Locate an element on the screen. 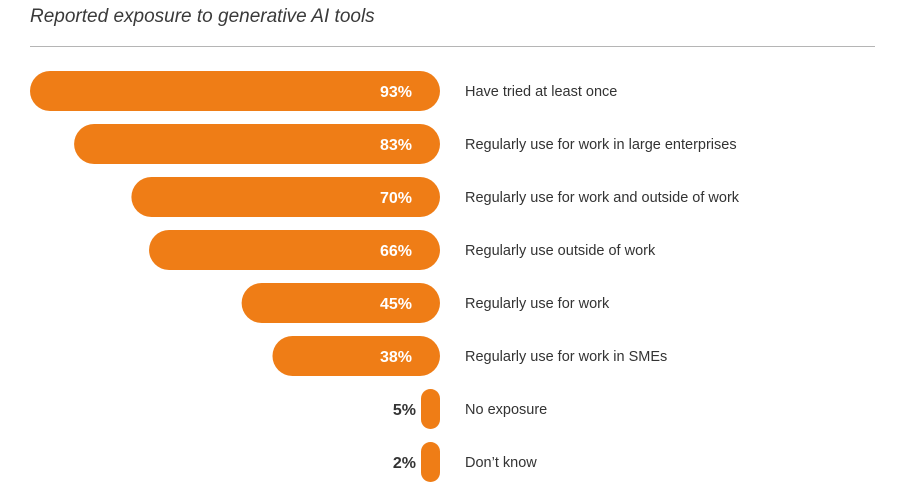 Image resolution: width=900 pixels, height=496 pixels. title-divider is located at coordinates (452, 46).